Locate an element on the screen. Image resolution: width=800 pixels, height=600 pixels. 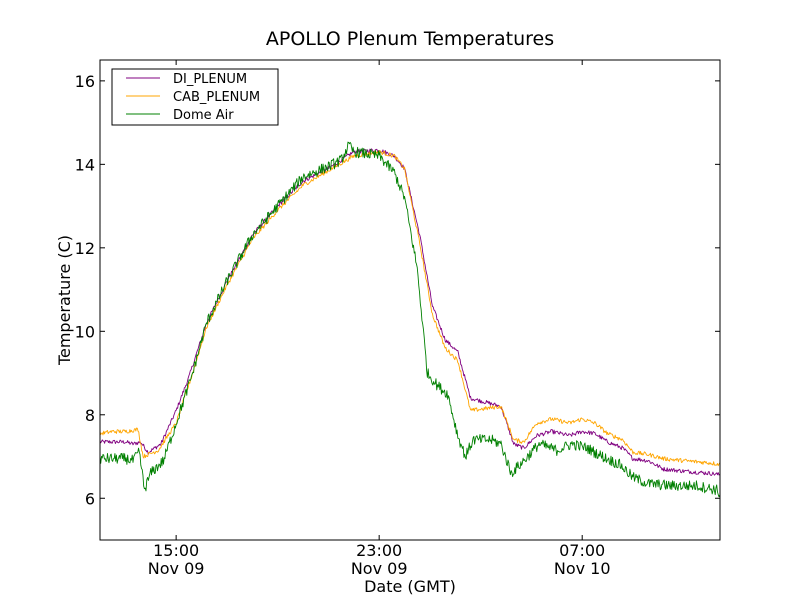
y-tick-label: 14 is located at coordinates (85, 164).